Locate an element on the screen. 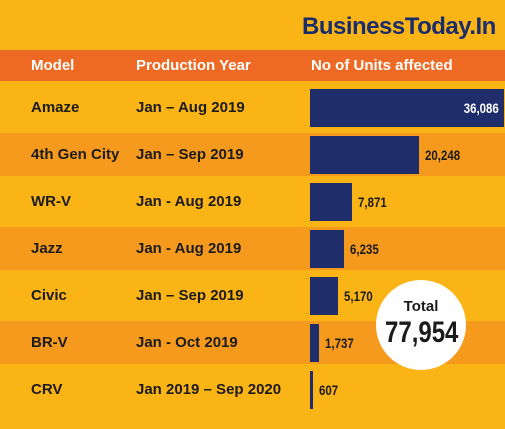  total-label: Total is located at coordinates (421, 306).